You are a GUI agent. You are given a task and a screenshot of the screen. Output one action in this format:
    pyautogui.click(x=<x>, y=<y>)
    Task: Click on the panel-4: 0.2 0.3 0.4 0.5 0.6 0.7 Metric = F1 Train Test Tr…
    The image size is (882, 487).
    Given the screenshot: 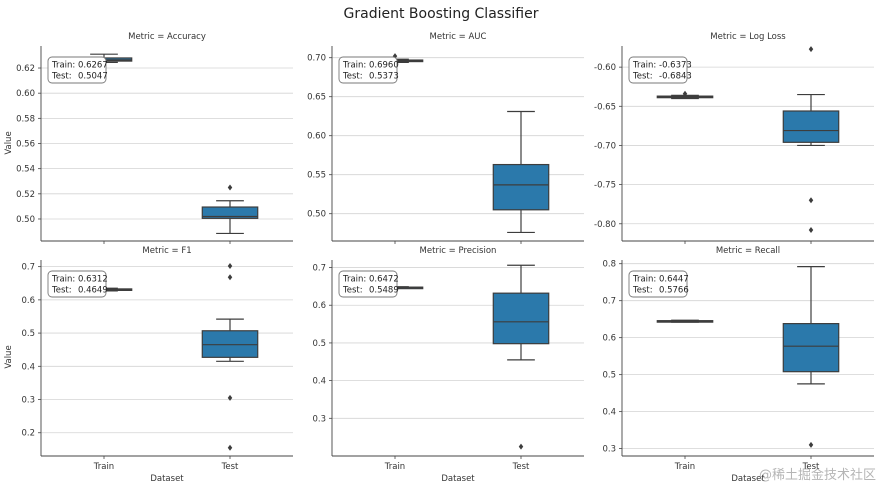 What is the action you would take?
    pyautogui.click(x=157, y=359)
    